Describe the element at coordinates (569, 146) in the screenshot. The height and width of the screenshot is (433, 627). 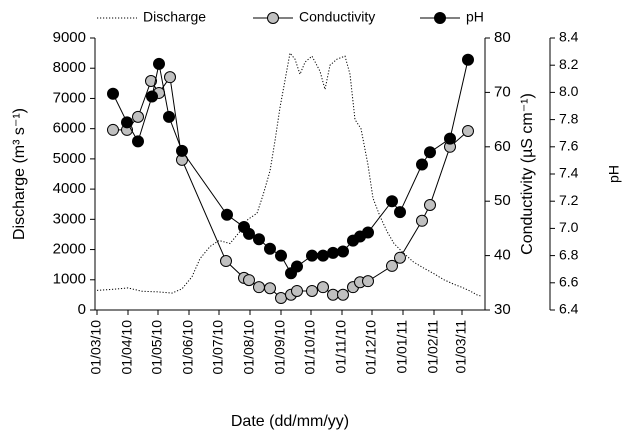
I see `y3-tick-label: 7.6` at that location.